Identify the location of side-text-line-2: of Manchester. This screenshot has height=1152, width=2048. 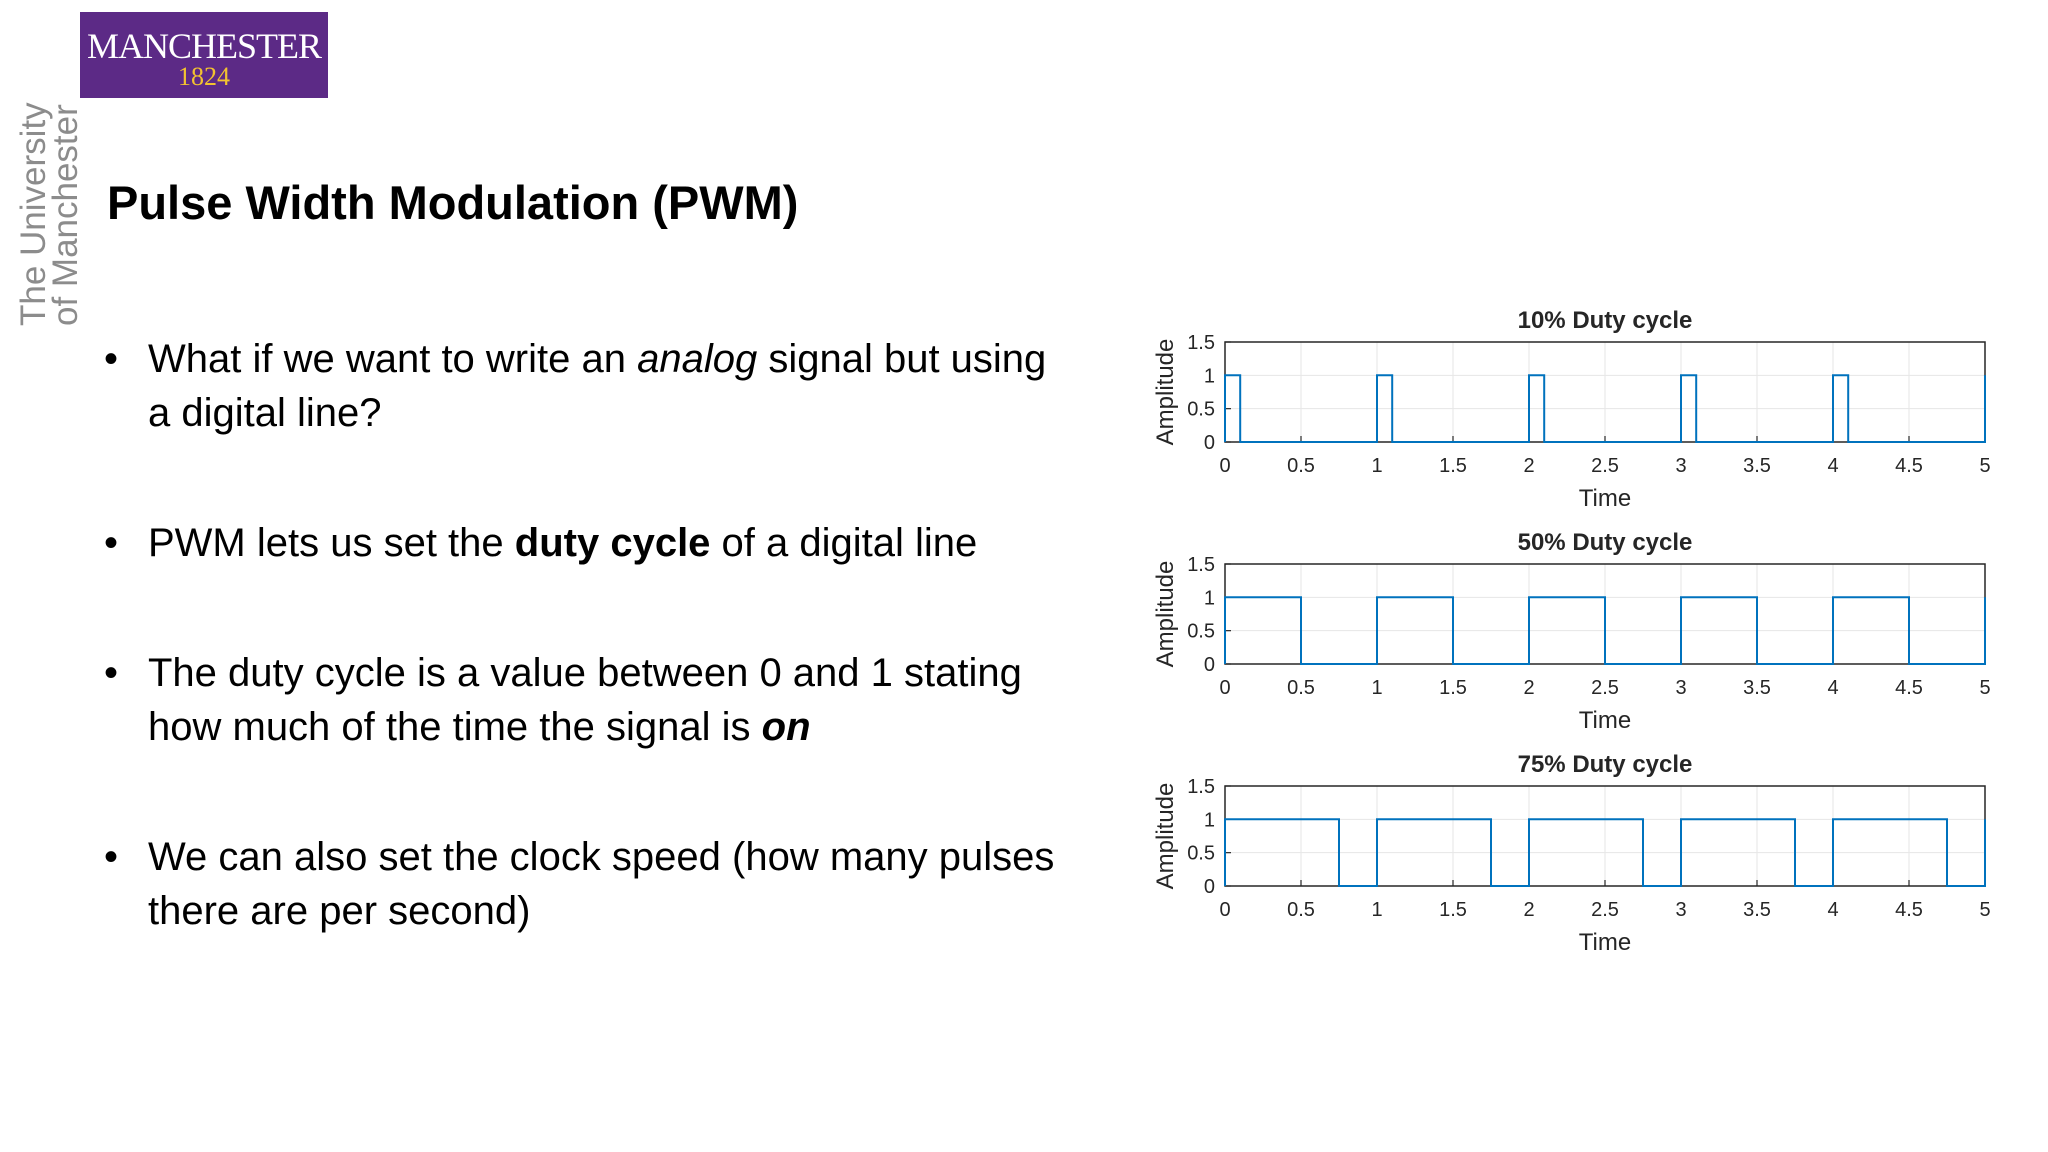
(65, 215).